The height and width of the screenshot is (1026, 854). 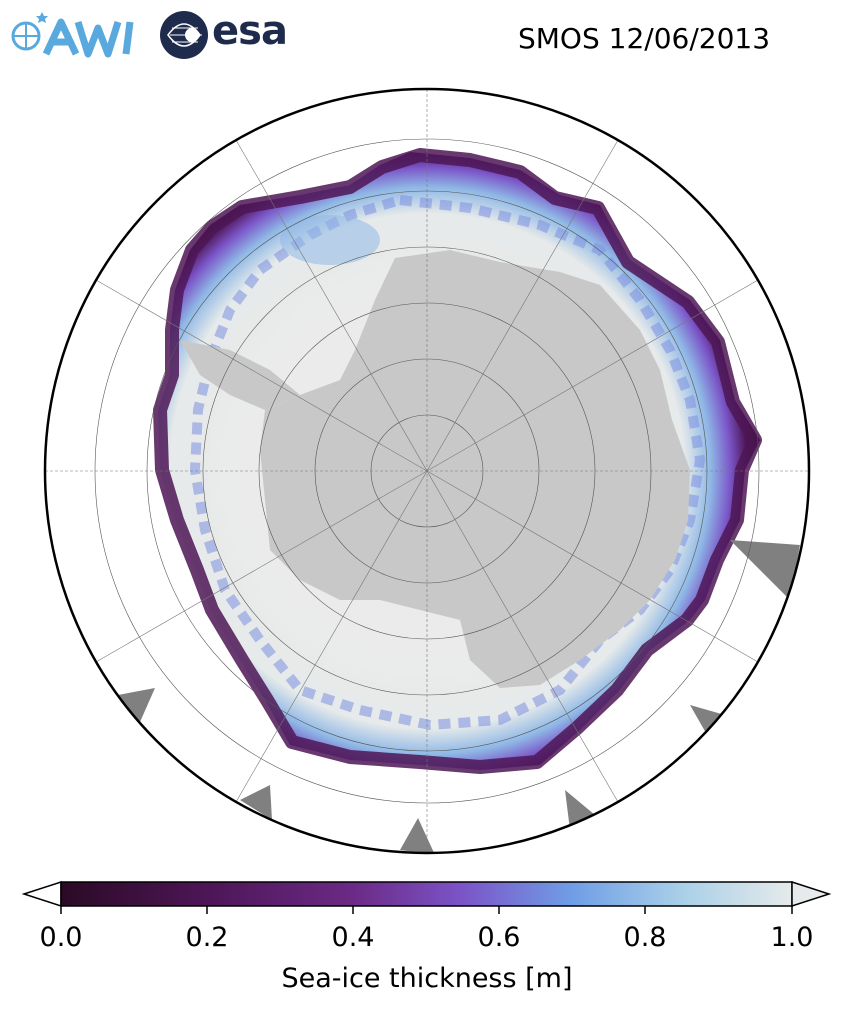 I want to click on colorbar-label: Sea-ice thickness [m], so click(x=427, y=978).